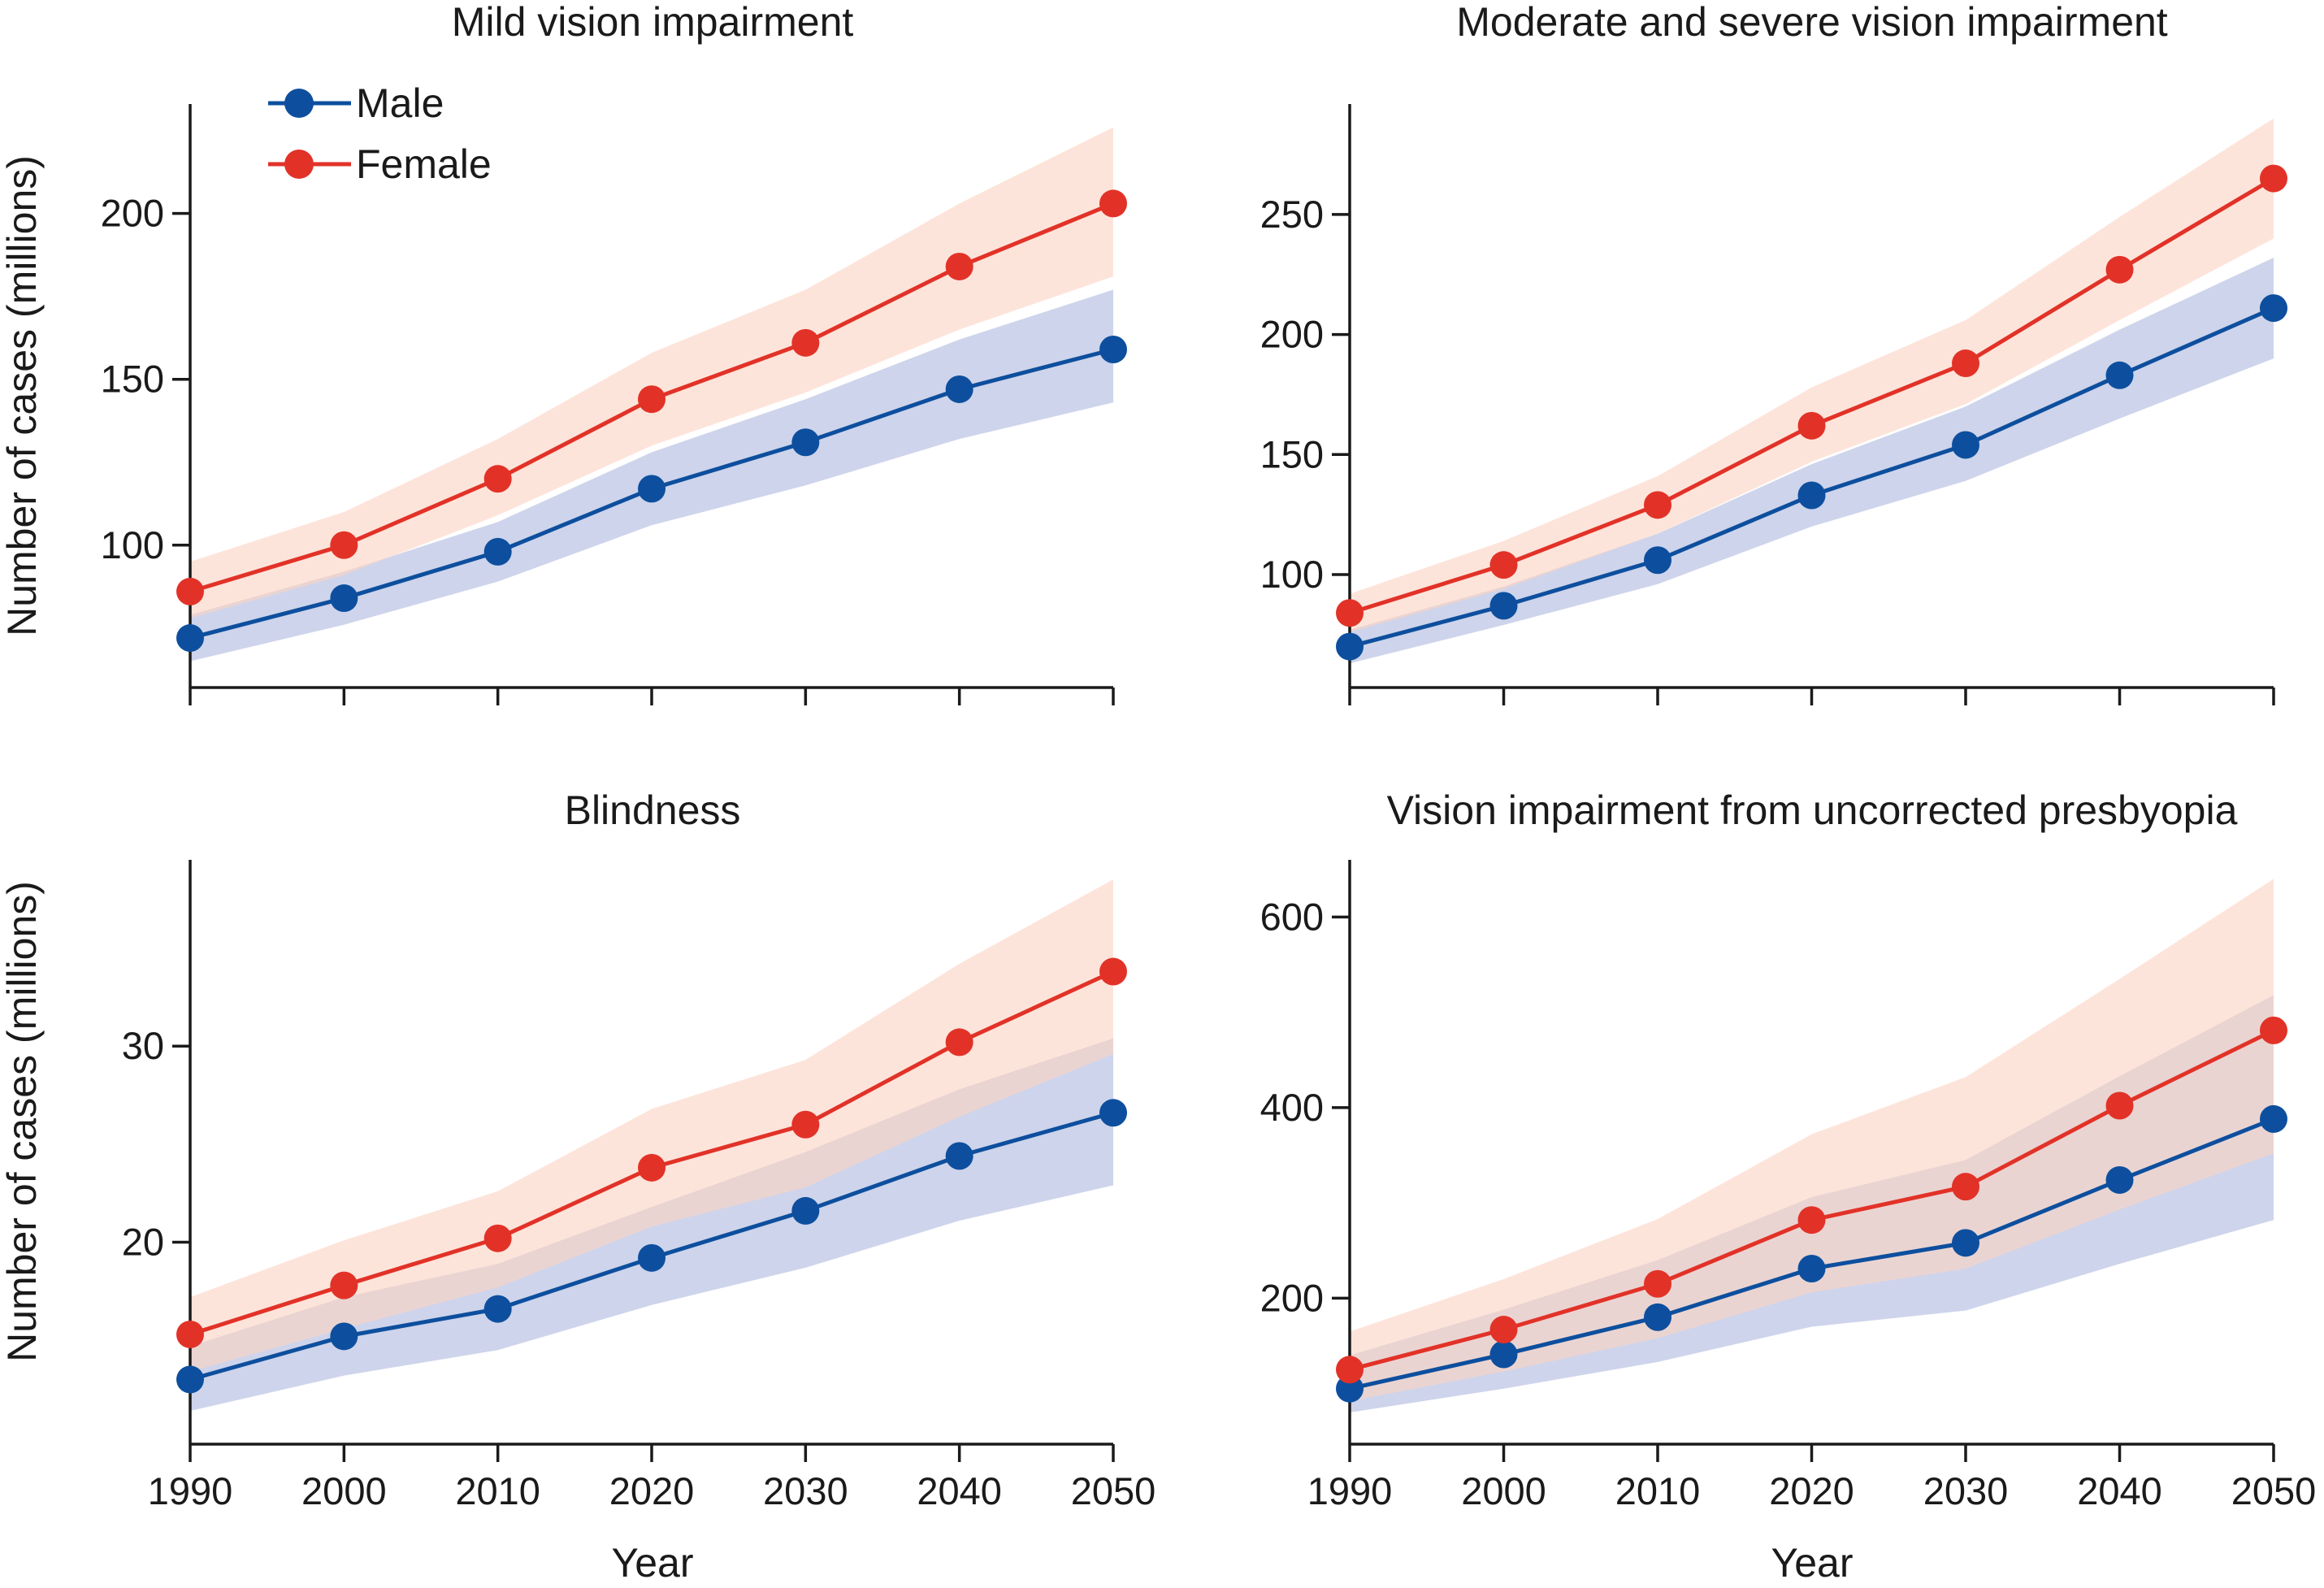  Describe the element at coordinates (299, 164) in the screenshot. I see `legend-marker-female` at that location.